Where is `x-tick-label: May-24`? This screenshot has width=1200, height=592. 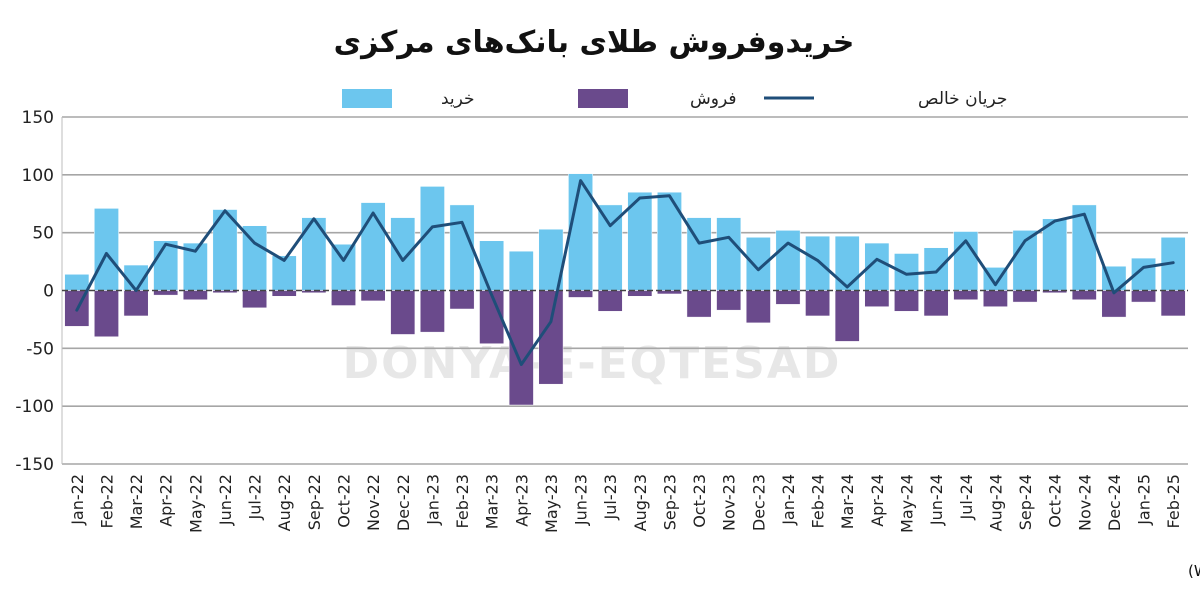
x-tick-label: May-24 is located at coordinates (907, 503).